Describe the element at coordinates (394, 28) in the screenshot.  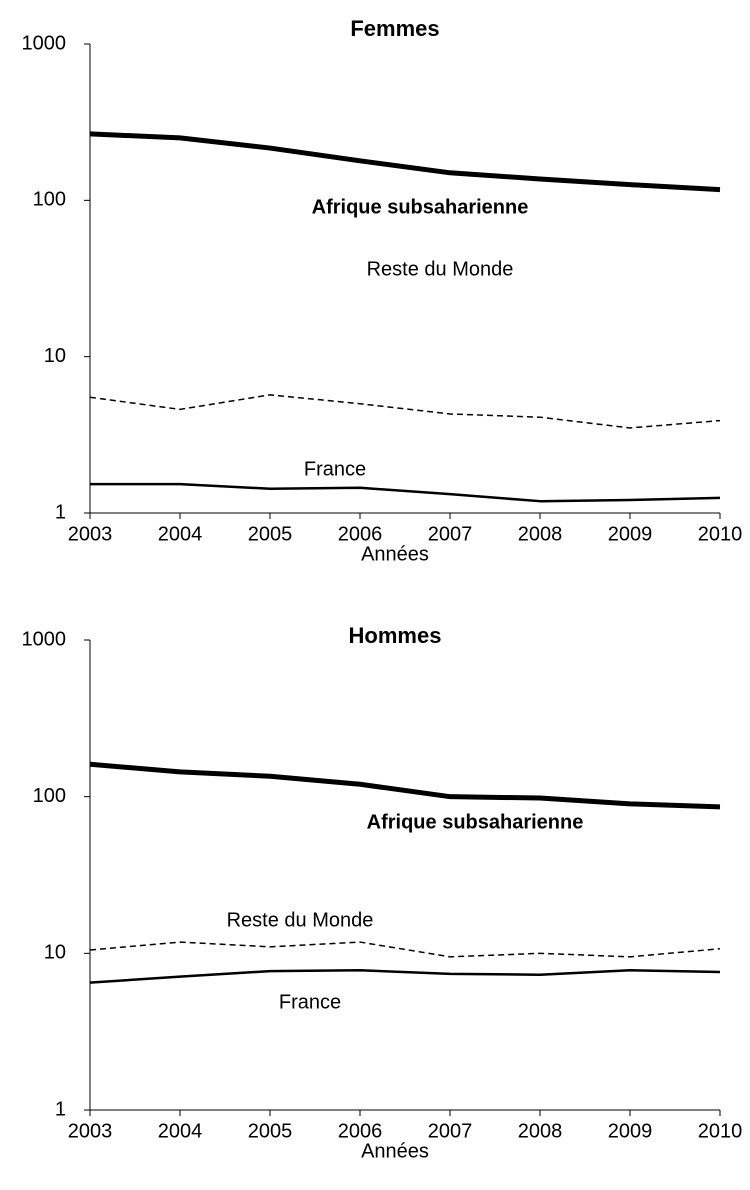
I see `chart-title: Femmes` at that location.